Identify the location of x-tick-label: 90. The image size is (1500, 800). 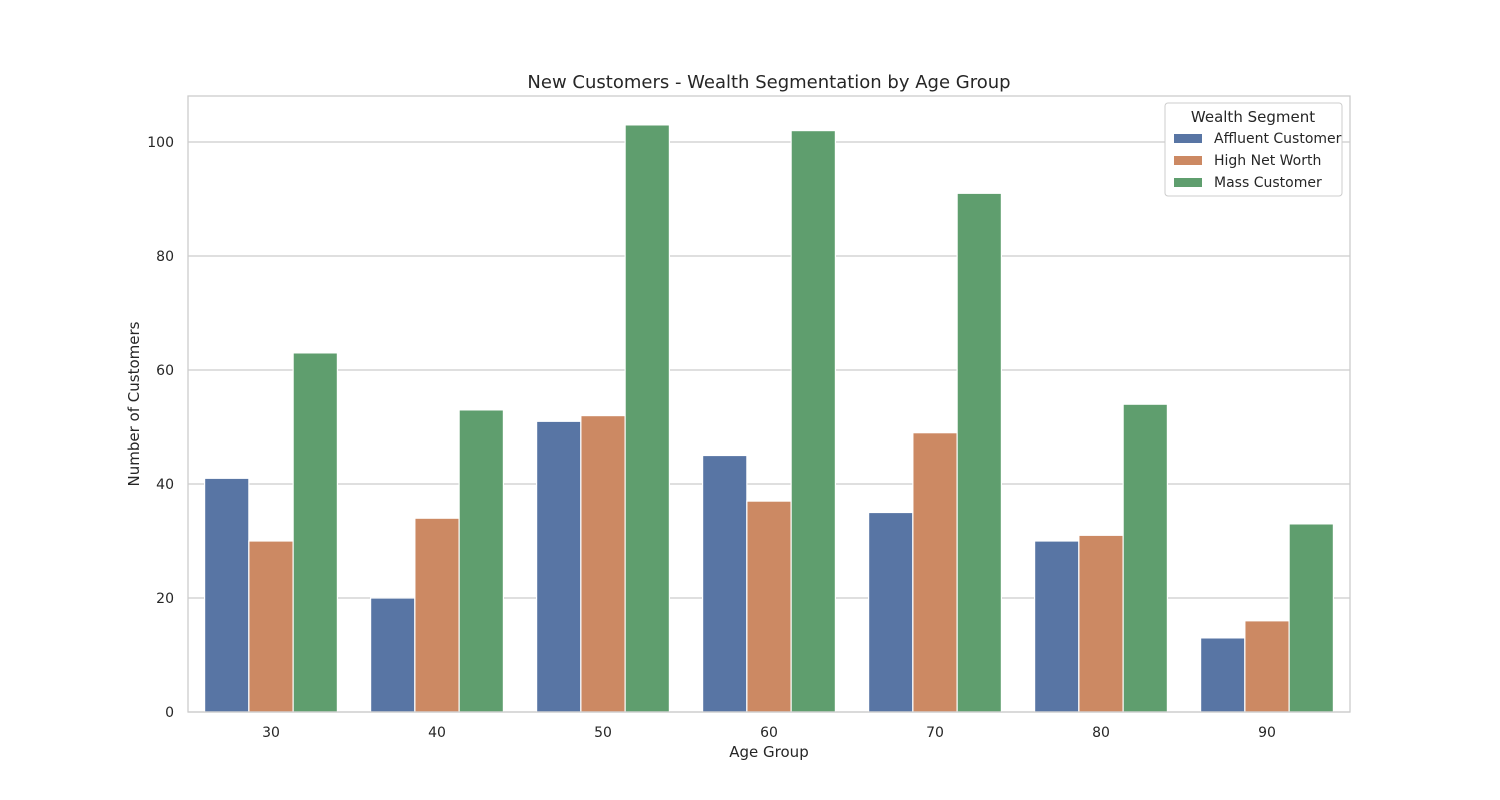
(1267, 733).